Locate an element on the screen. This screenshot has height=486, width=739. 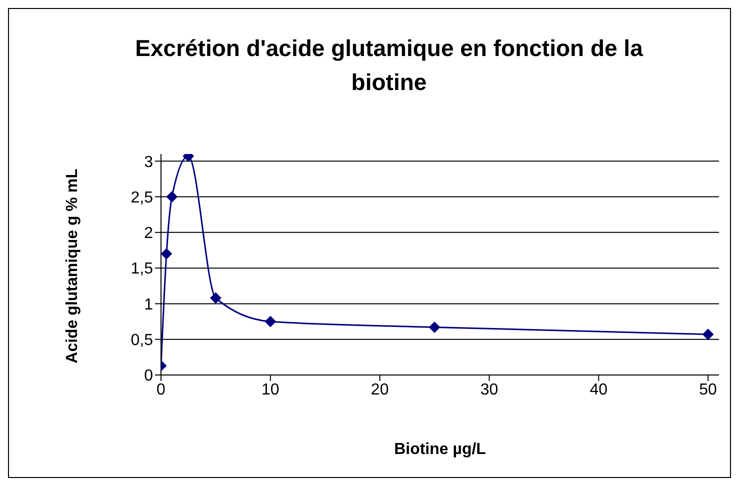
y-tick-label: 0,5 is located at coordinates (142, 341).